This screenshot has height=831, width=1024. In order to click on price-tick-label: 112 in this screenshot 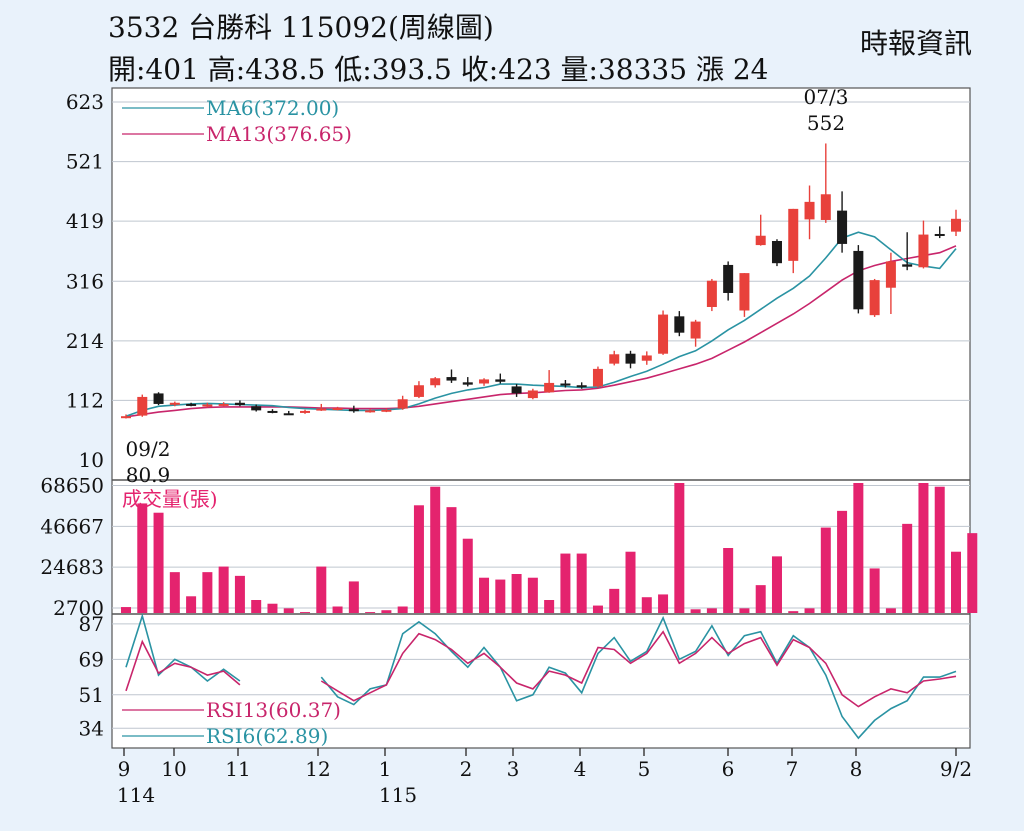, I will do `click(85, 400)`.